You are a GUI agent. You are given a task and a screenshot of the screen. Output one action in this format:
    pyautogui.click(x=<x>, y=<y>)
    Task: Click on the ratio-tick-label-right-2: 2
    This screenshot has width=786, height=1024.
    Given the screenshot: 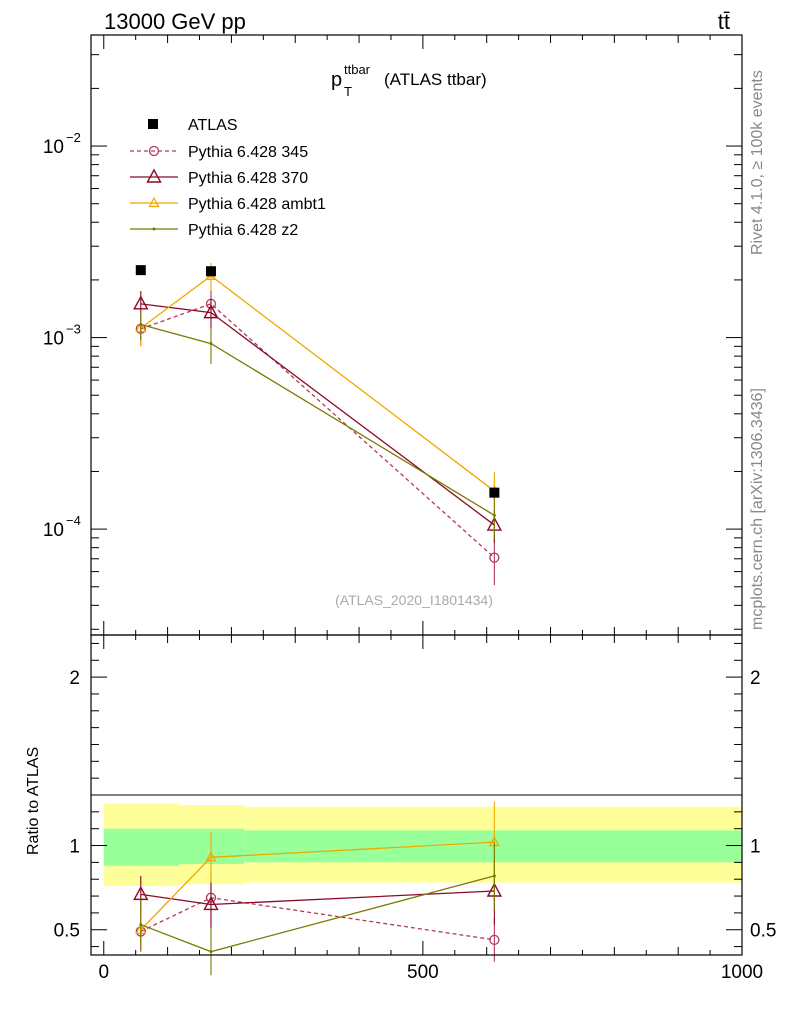 What is the action you would take?
    pyautogui.click(x=755, y=678)
    